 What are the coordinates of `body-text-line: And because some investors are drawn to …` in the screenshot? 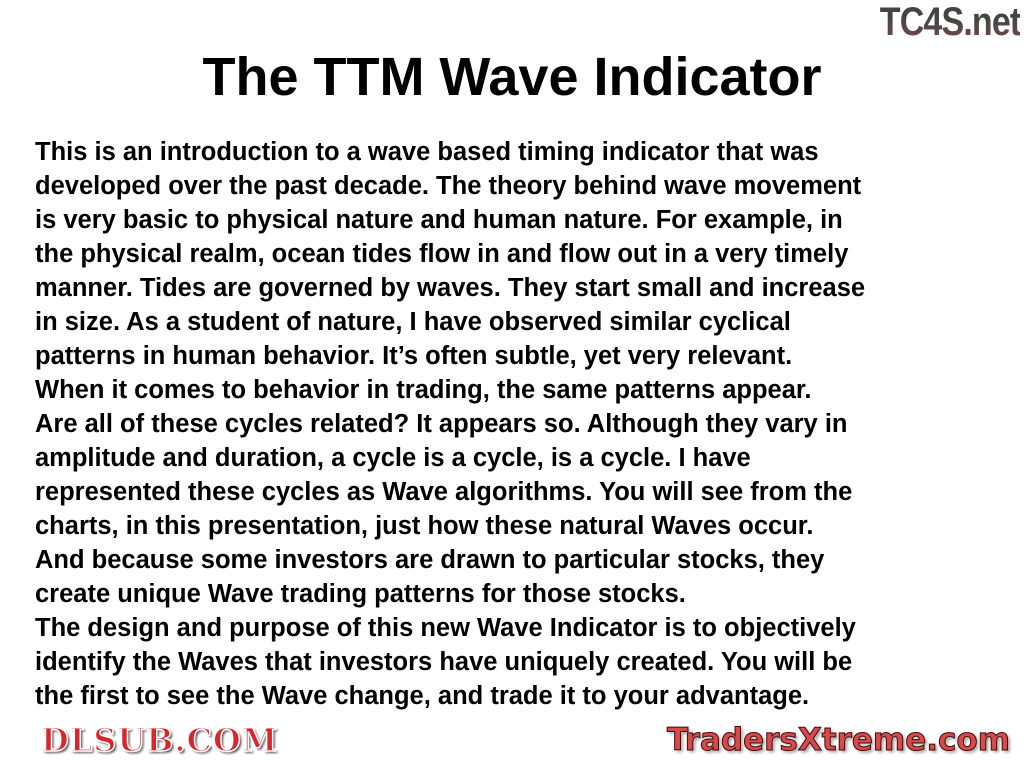 It's located at (430, 560).